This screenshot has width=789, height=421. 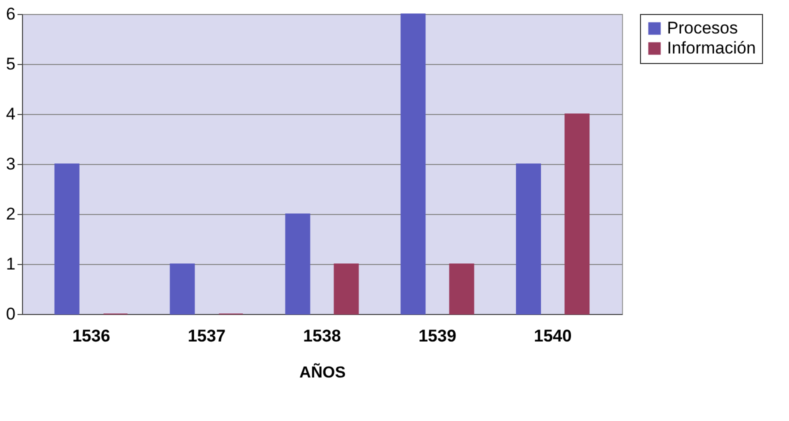 What do you see at coordinates (207, 336) in the screenshot?
I see `x-tick-label: 1537` at bounding box center [207, 336].